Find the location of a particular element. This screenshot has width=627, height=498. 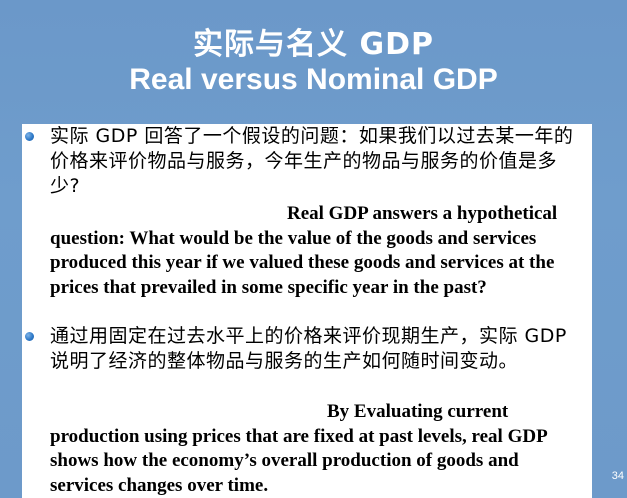

title-english: Real versus Nominal GDP is located at coordinates (313, 79).